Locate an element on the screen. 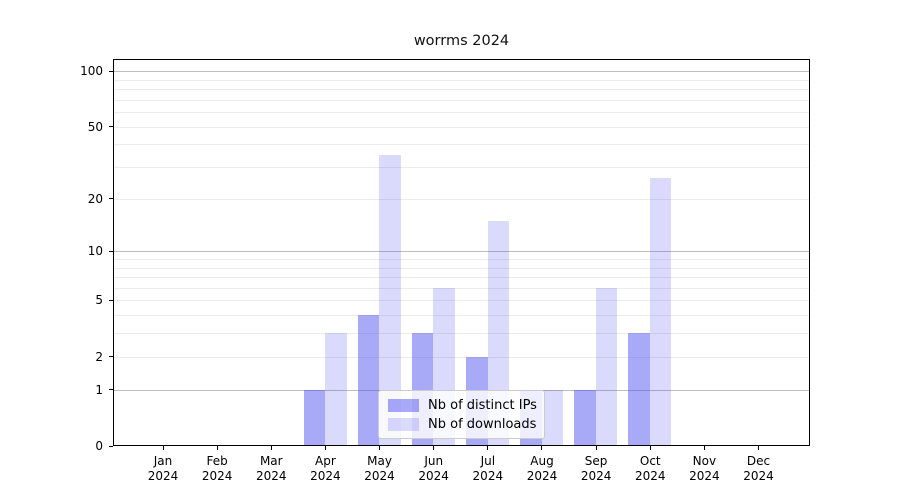 The width and height of the screenshot is (900, 500). x-label-month: Dec is located at coordinates (758, 461).